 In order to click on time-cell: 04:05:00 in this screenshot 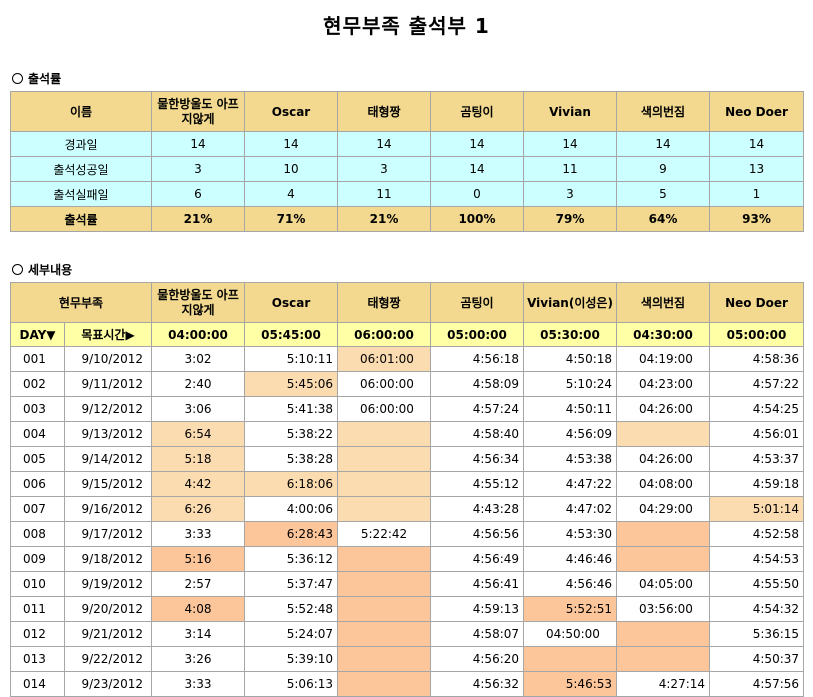, I will do `click(663, 584)`.